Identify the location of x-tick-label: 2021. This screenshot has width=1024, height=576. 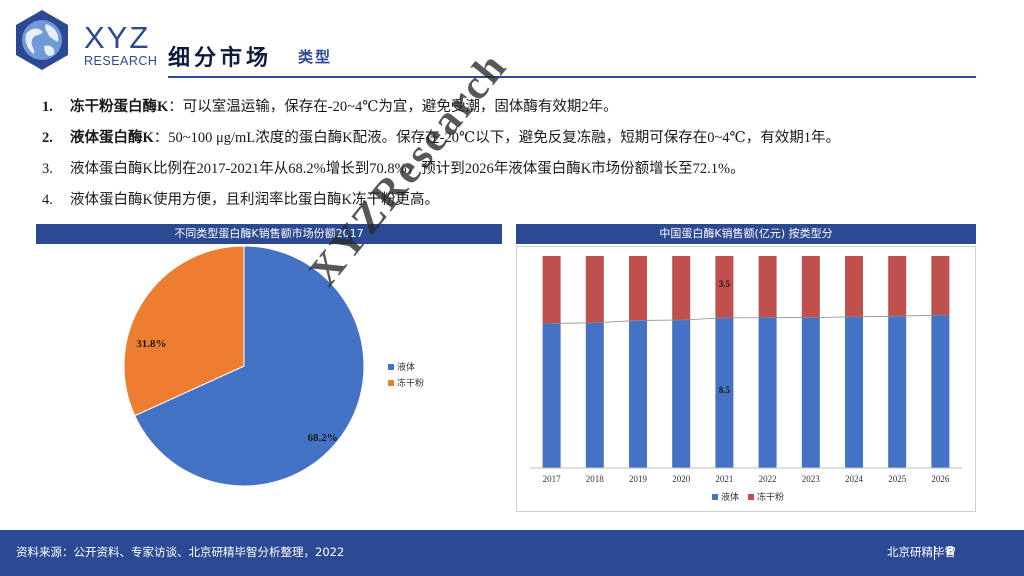
(724, 479).